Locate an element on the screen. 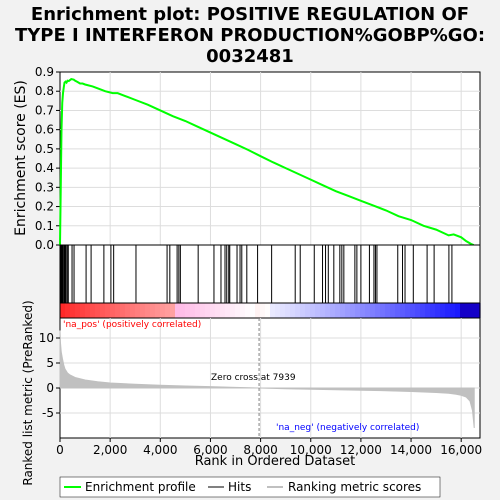 Image resolution: width=500 pixels, height=504 pixels. ranking-x-tick-label: 10,000 is located at coordinates (311, 450).